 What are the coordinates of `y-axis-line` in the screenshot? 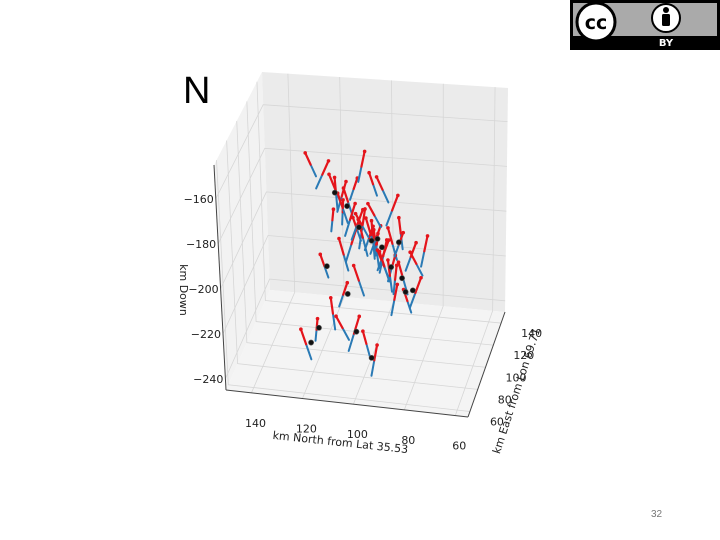 It's located at (486, 364).